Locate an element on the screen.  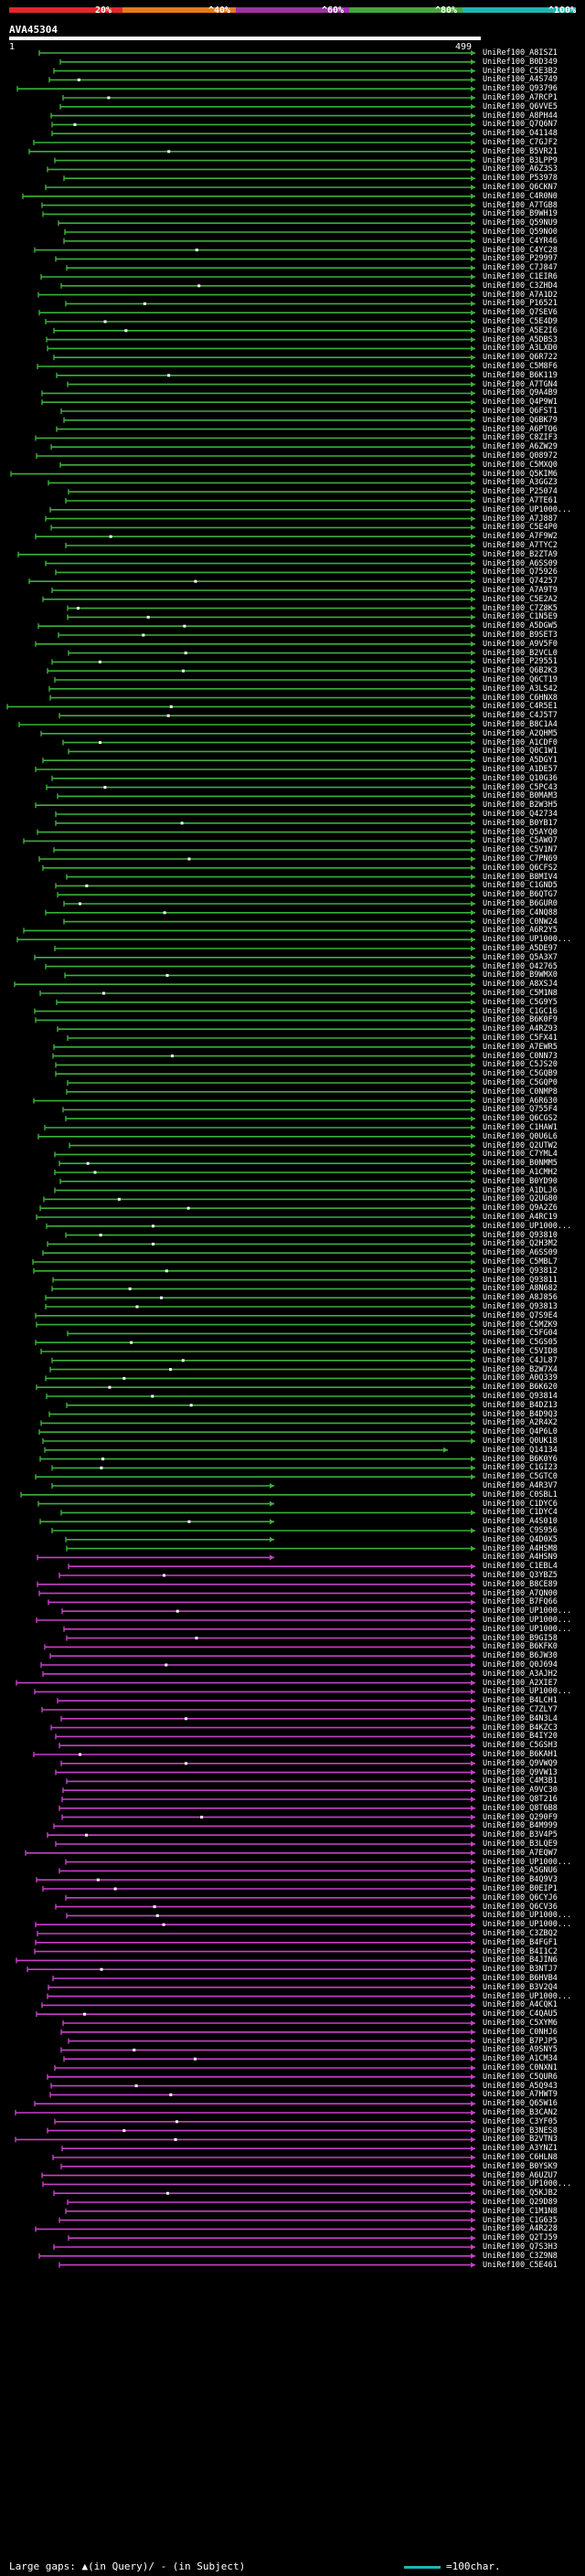
hit-label: UniRef100_B6KAH1 is located at coordinates (520, 1754).